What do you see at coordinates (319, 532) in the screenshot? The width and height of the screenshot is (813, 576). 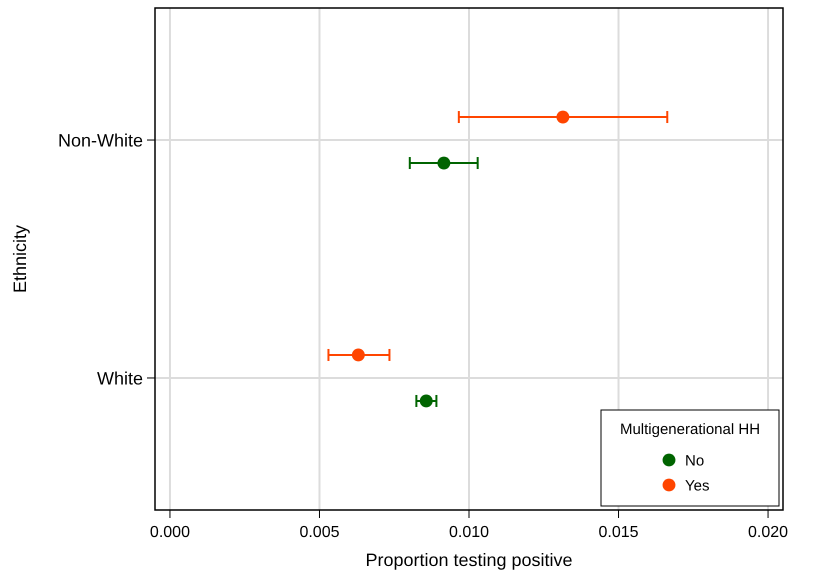 I see `x-tick-label: 0.005` at bounding box center [319, 532].